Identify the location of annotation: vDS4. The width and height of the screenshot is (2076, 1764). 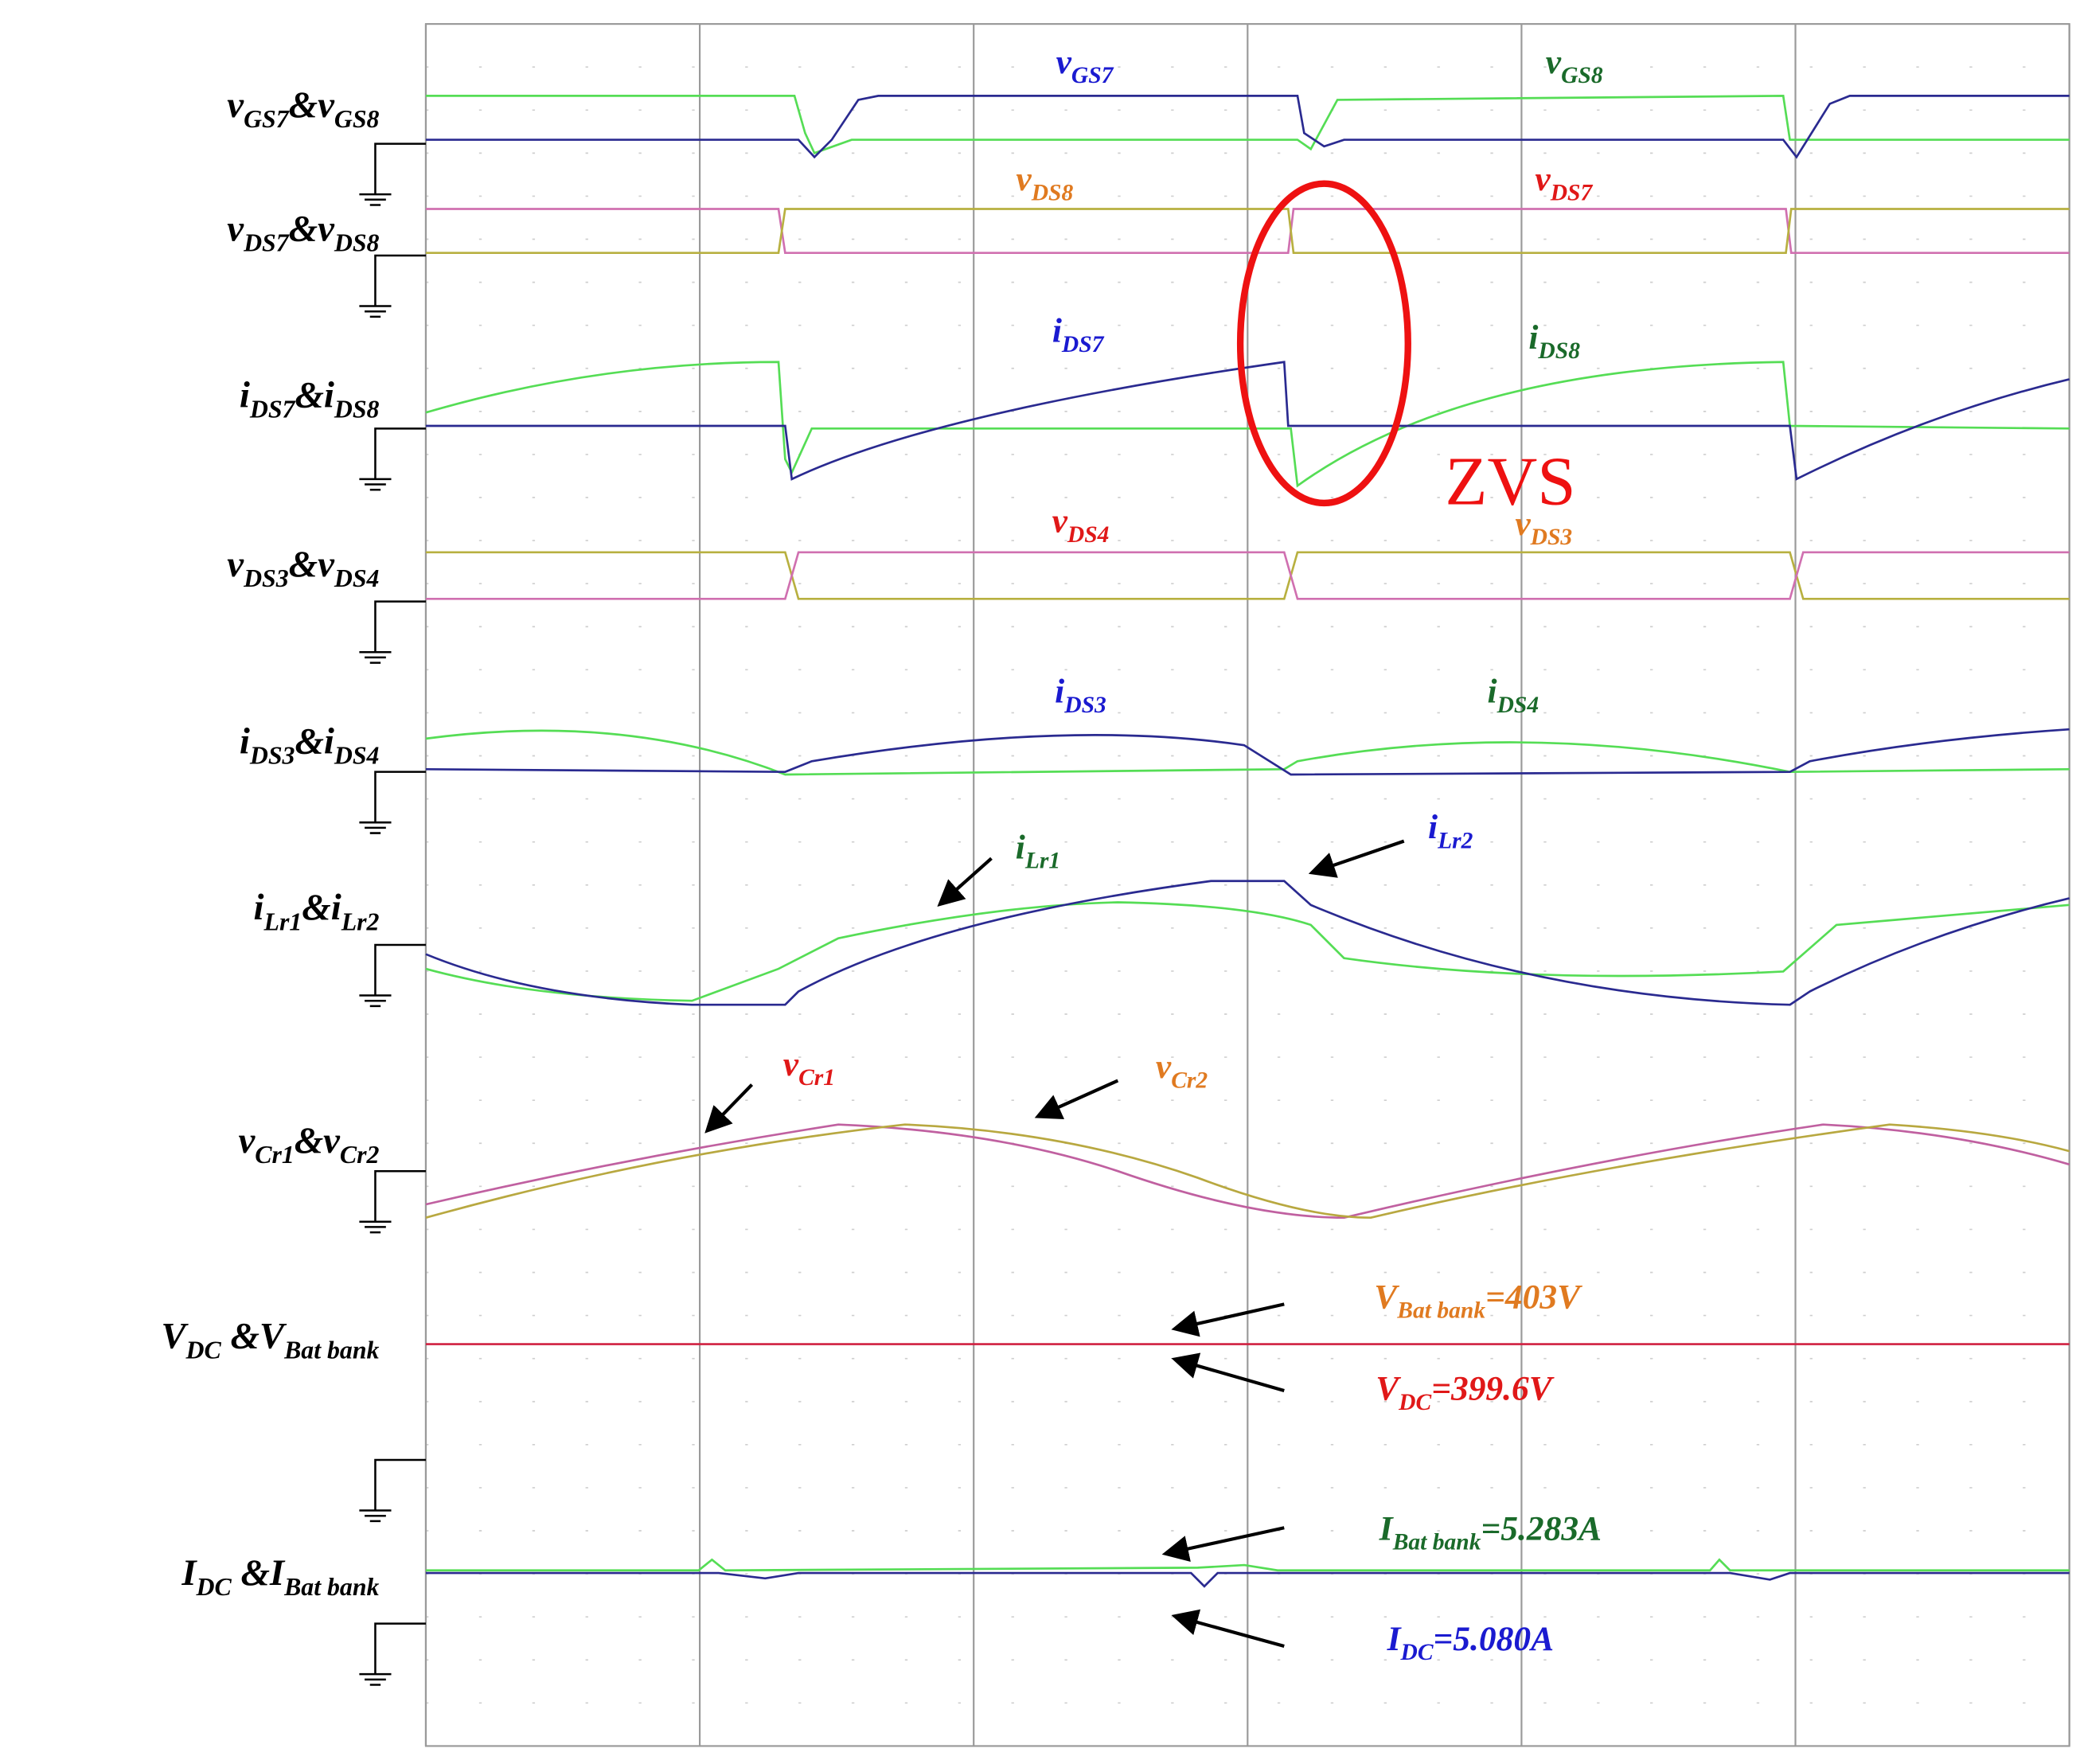
(1081, 525).